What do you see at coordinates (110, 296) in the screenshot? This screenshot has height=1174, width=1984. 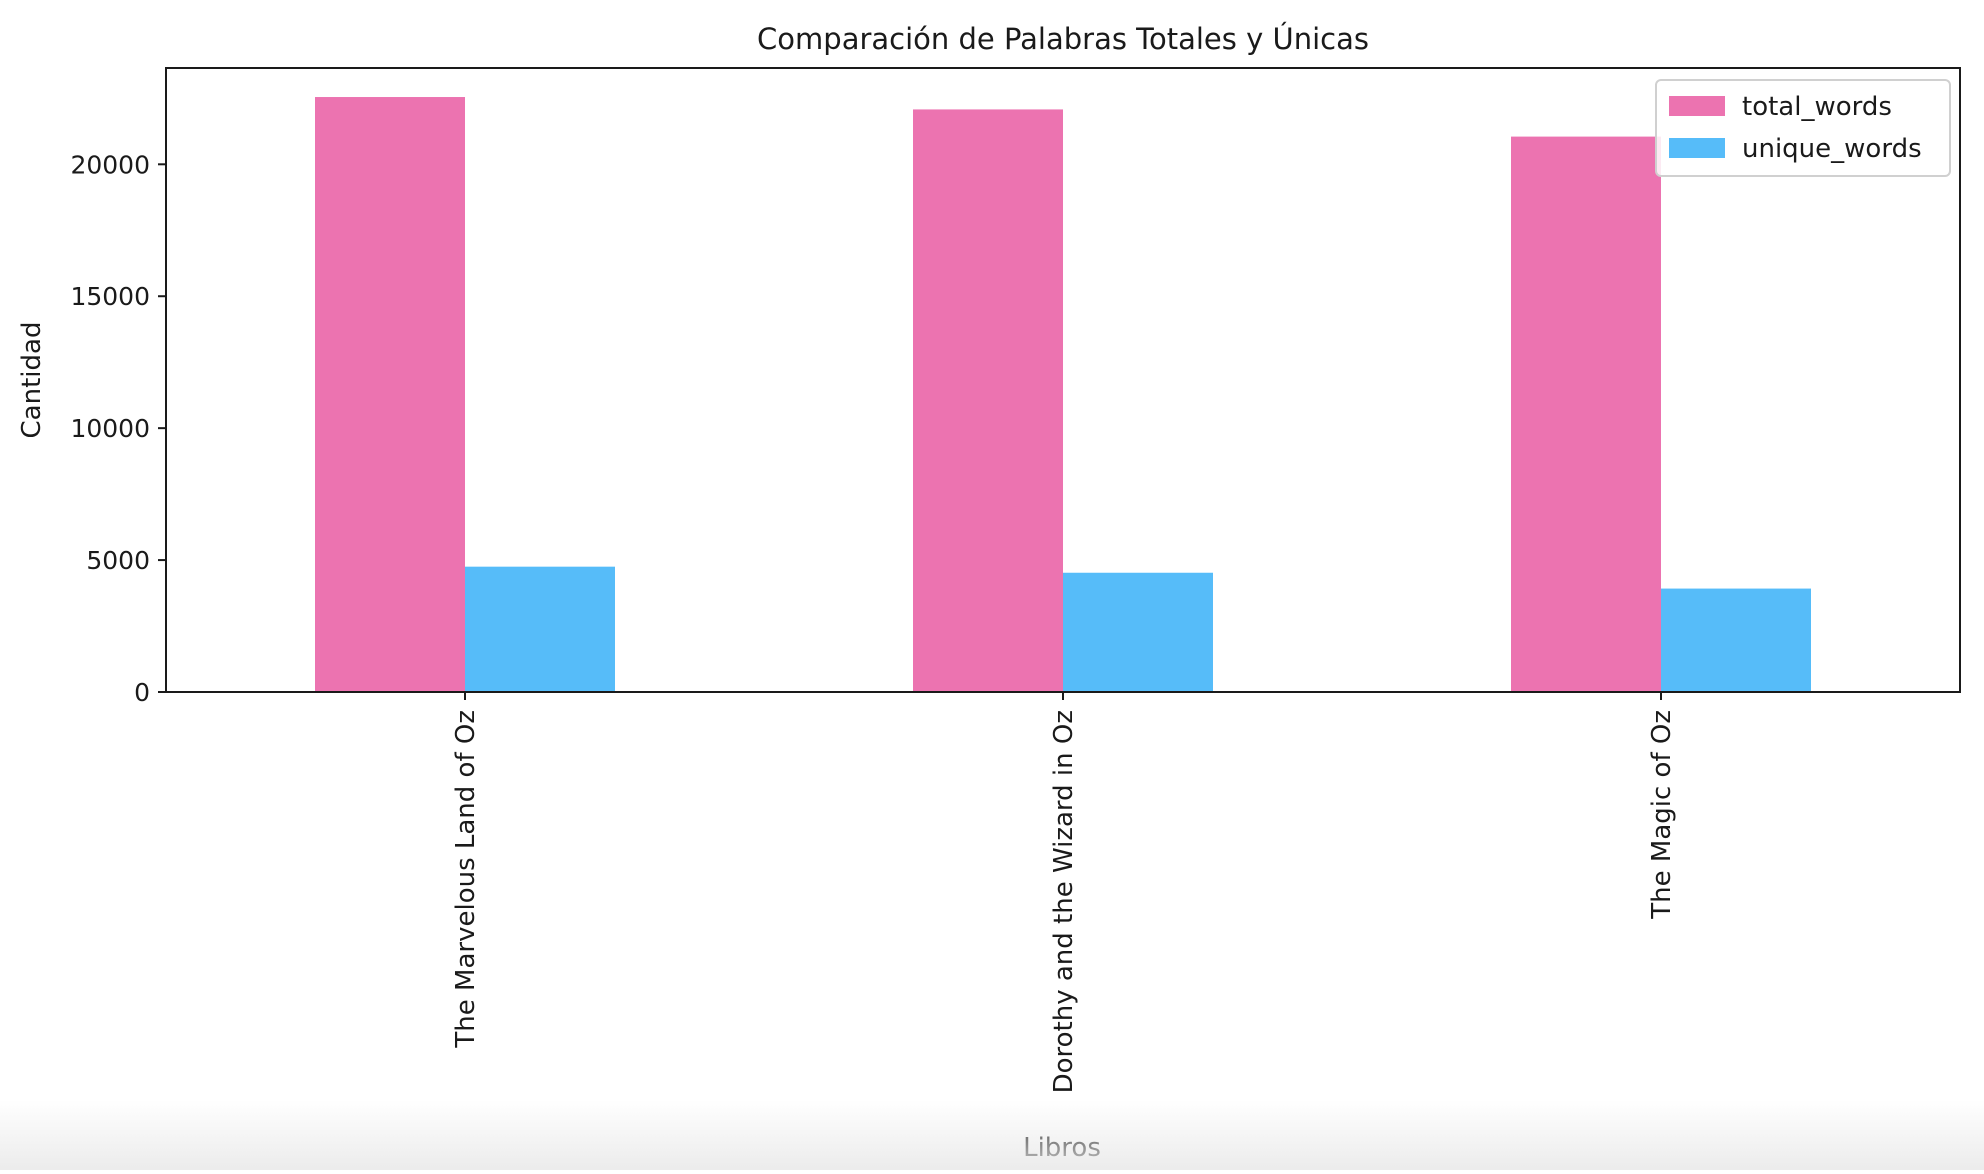 I see `y-tick-label: 15000` at bounding box center [110, 296].